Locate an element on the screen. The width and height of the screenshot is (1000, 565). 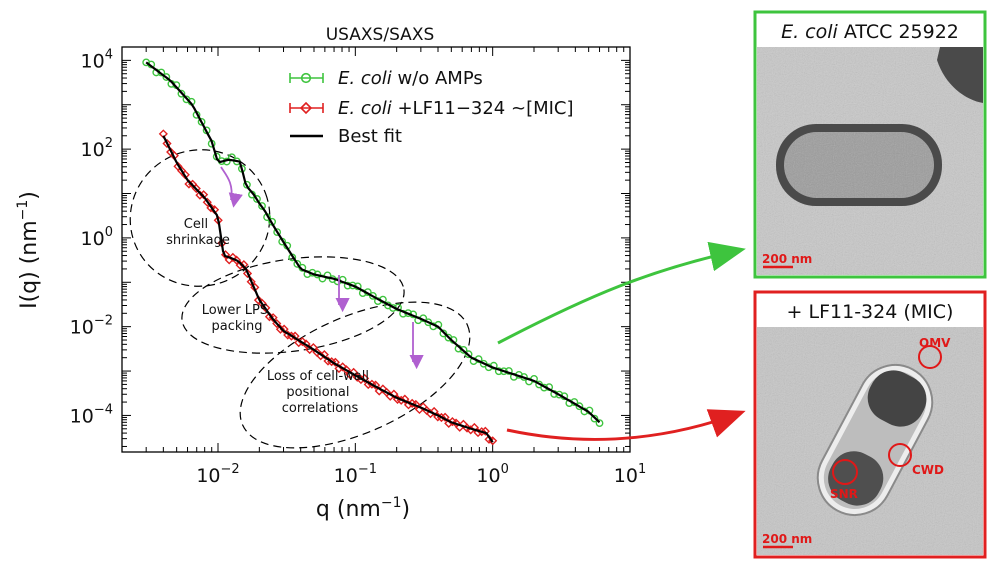
scale-bar-control: 200 nm is located at coordinates (787, 260).